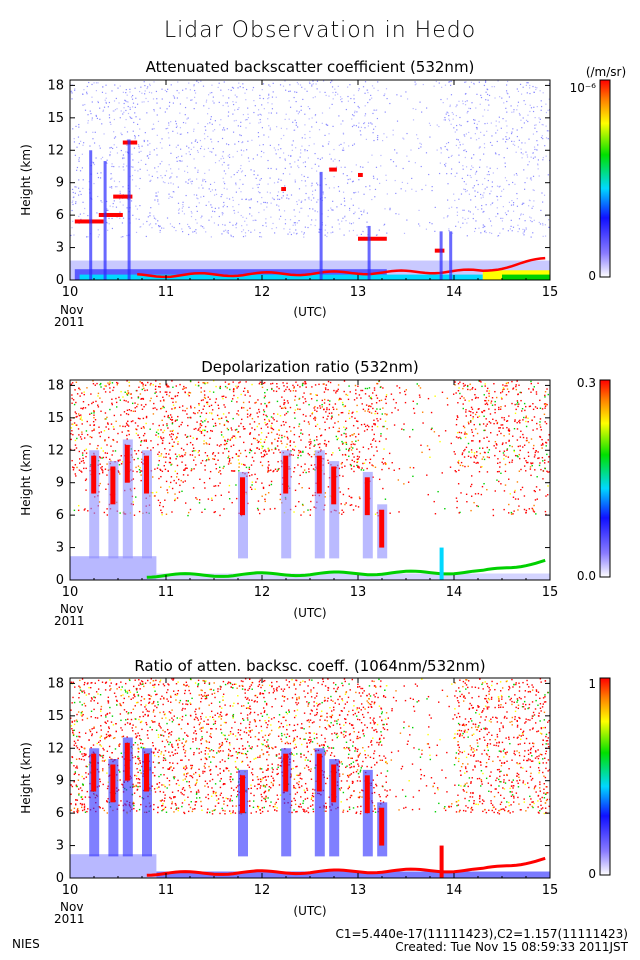 This screenshot has height=960, width=640. Describe the element at coordinates (286, 504) in the screenshot. I see `cloud-column` at that location.